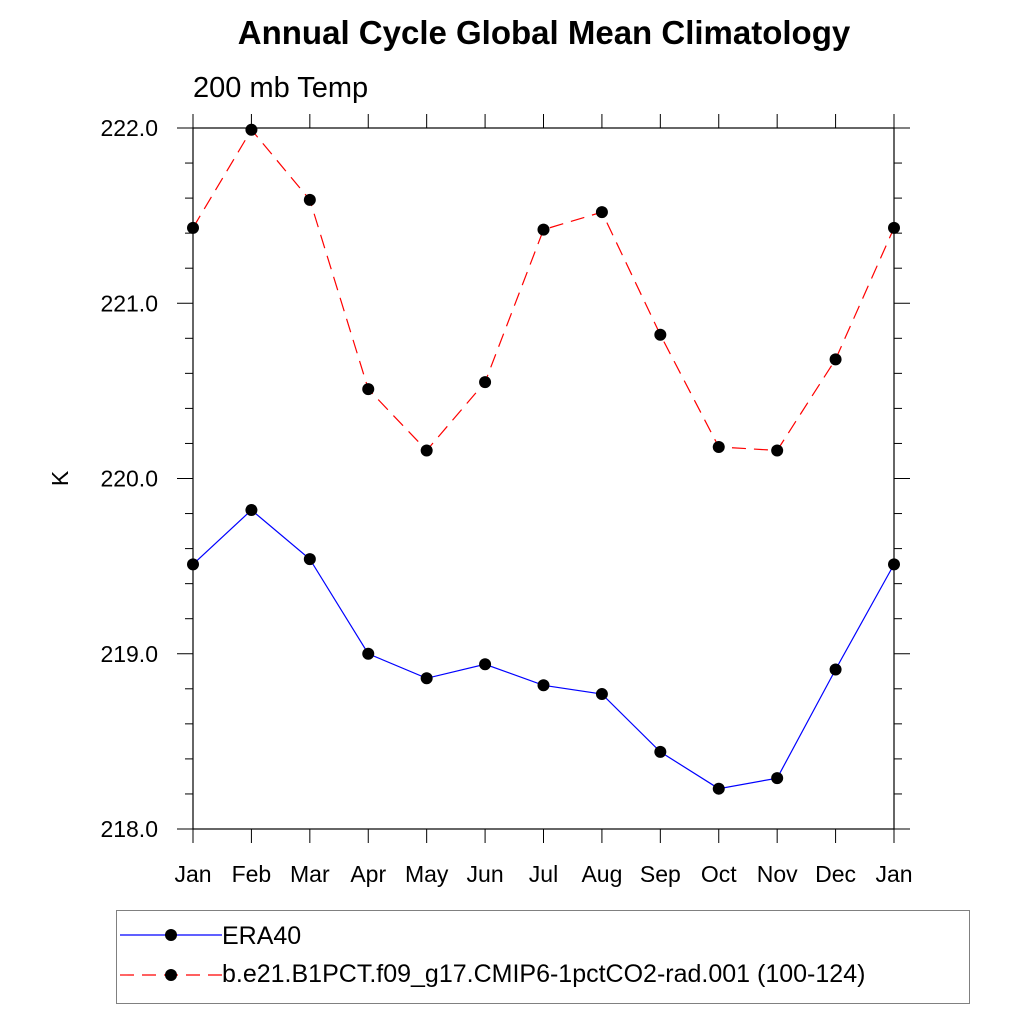 The height and width of the screenshot is (1024, 1024). I want to click on chart-title: Annual Cycle Global Mean Climatology, so click(544, 32).